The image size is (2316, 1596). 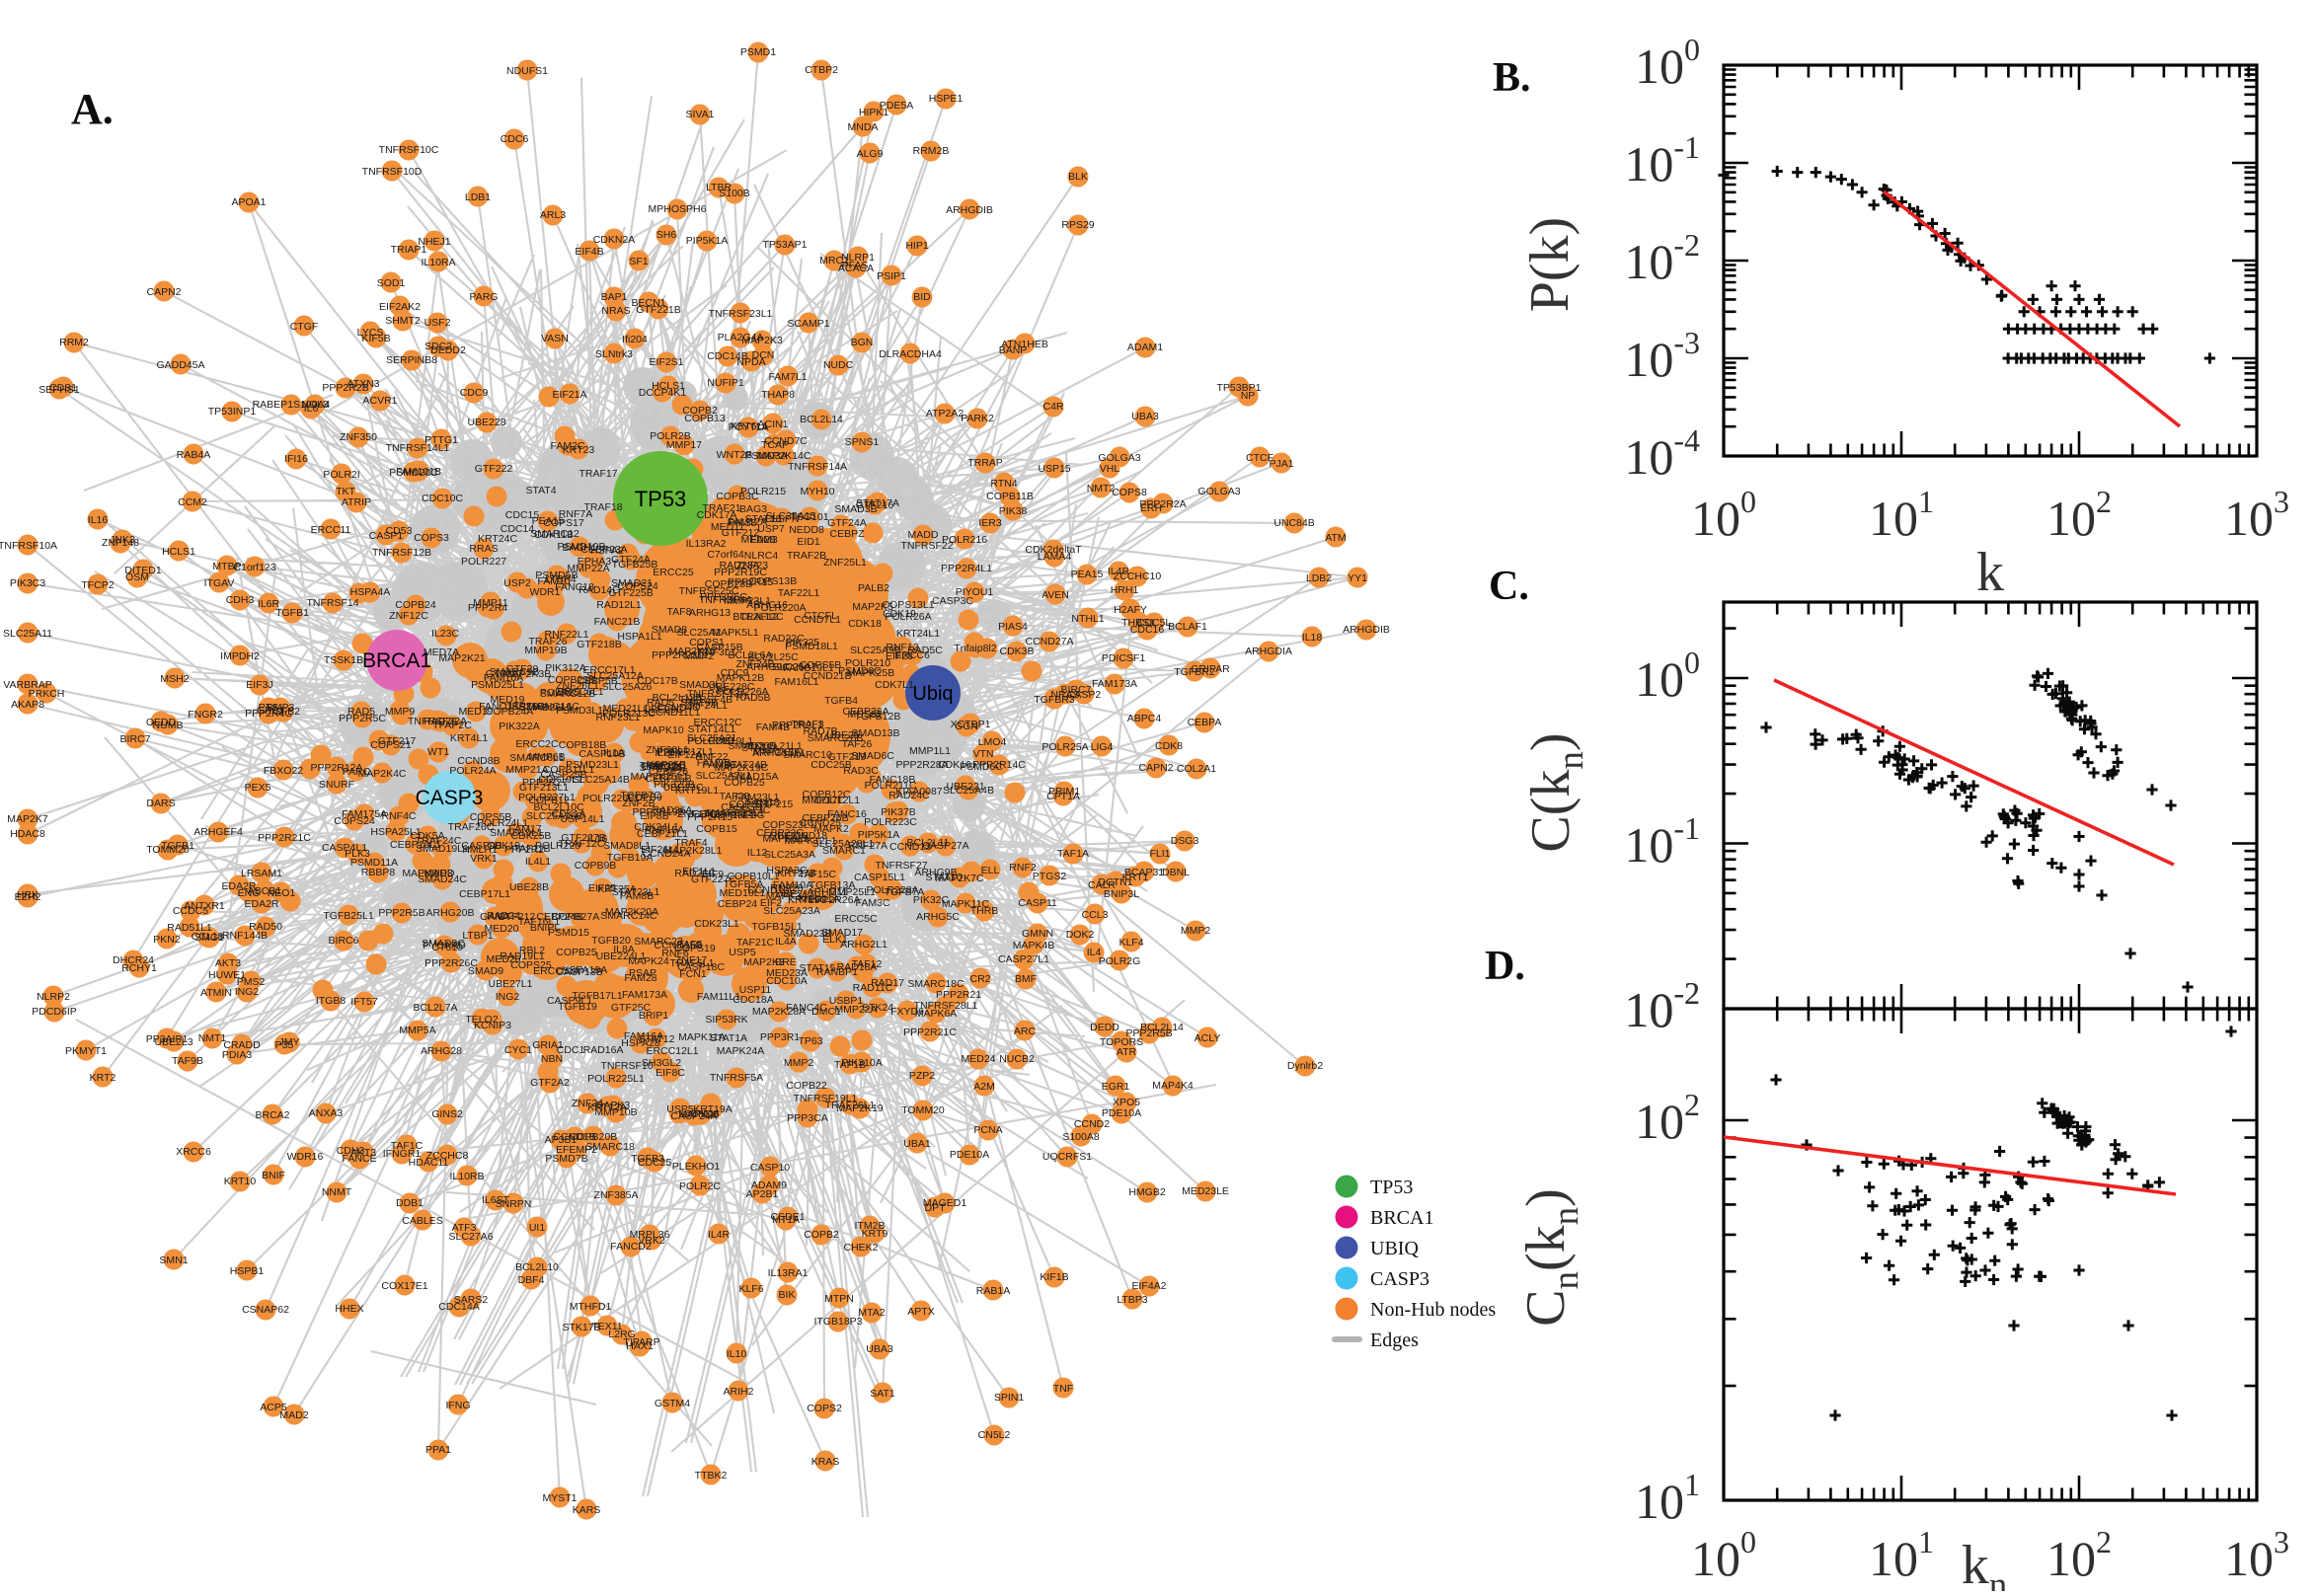 I want to click on svg-text: CDK18, so click(x=865, y=624).